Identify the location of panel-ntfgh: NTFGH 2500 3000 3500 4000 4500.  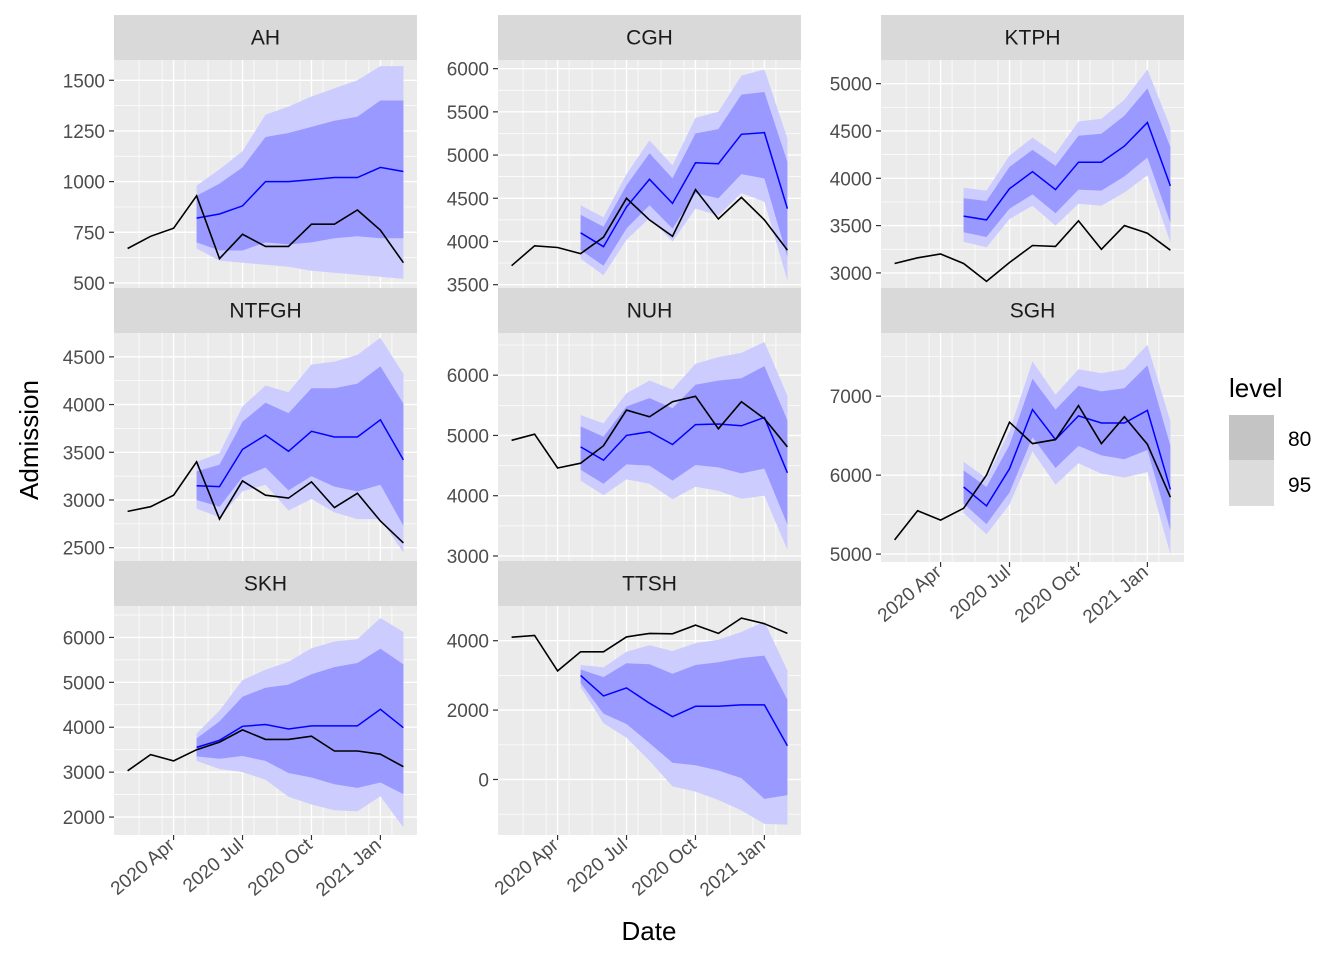
(240, 427).